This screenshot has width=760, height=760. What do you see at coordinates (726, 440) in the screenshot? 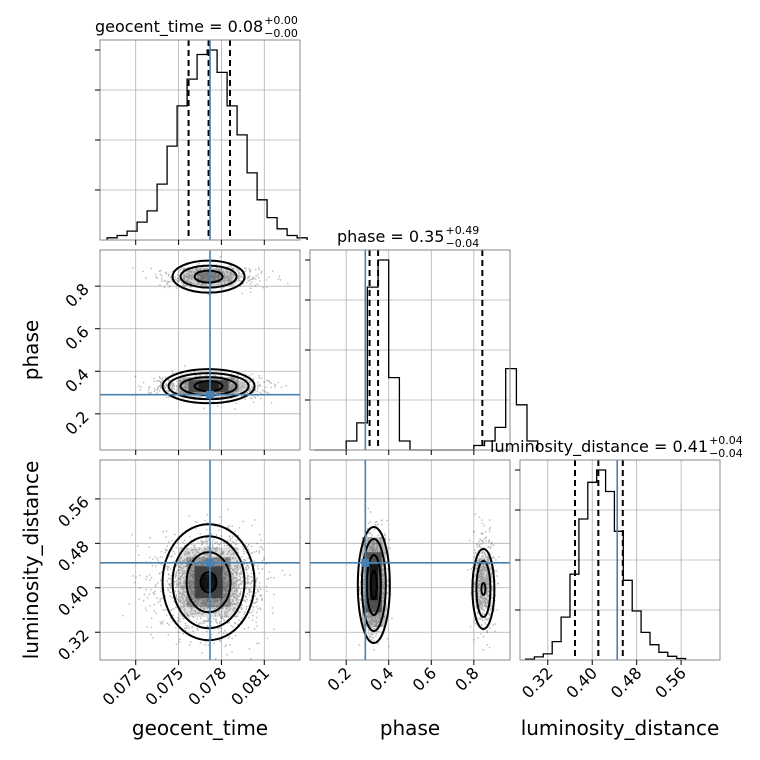
I see `title-plus-error: +0.04` at bounding box center [726, 440].